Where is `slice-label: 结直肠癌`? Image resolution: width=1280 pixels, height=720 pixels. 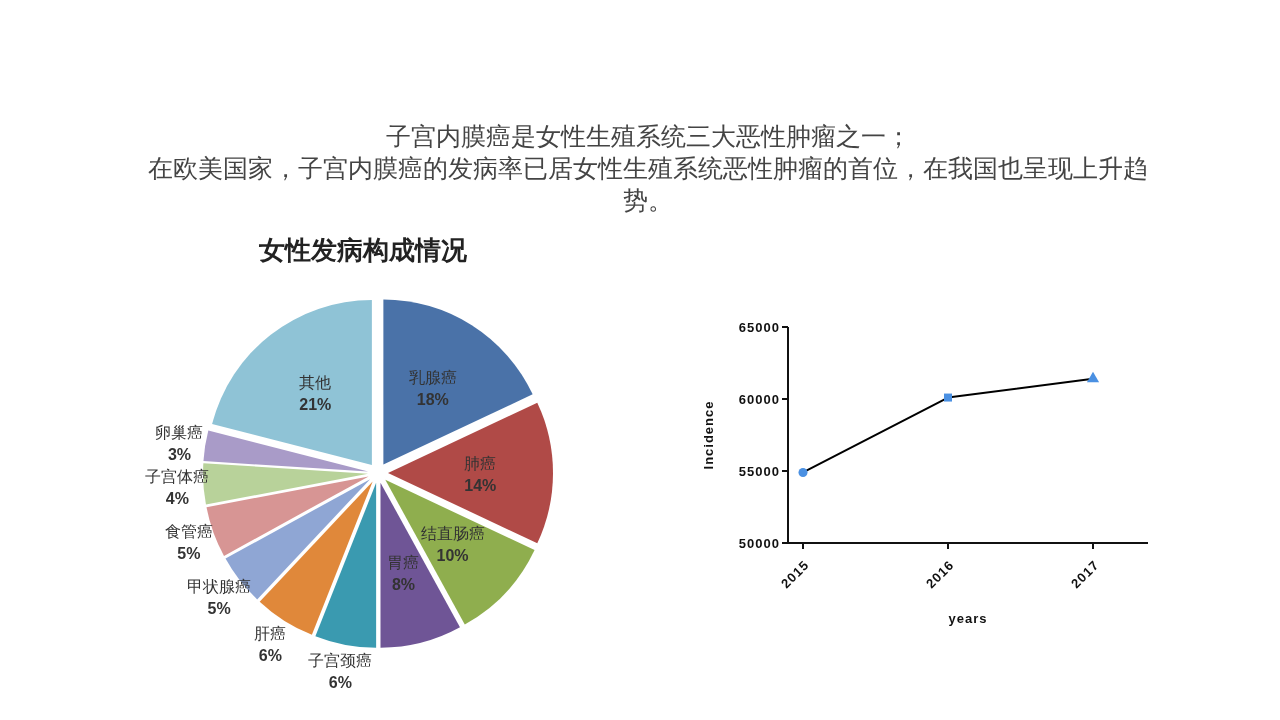
slice-label: 结直肠癌 is located at coordinates (452, 534).